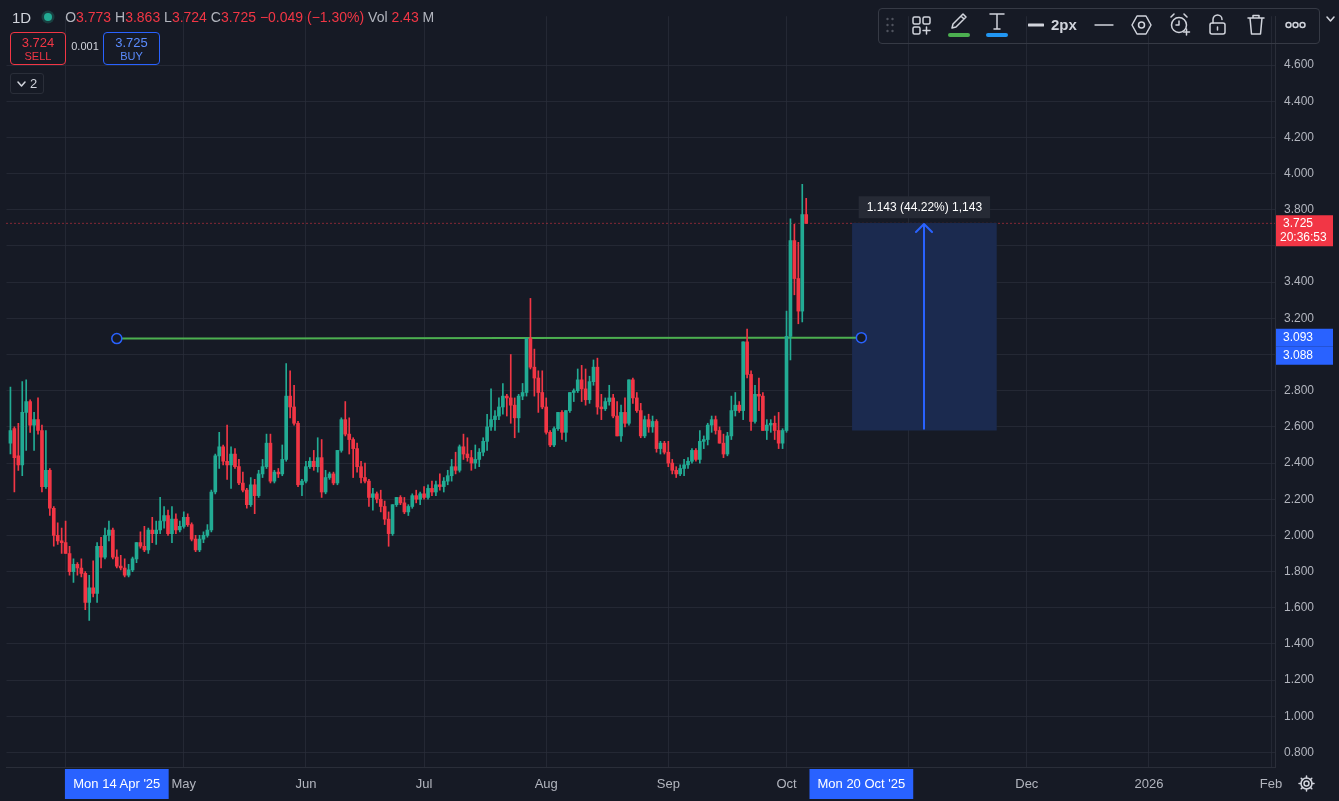 The image size is (1339, 801). I want to click on y-tick-label: 2.800, so click(1299, 390).